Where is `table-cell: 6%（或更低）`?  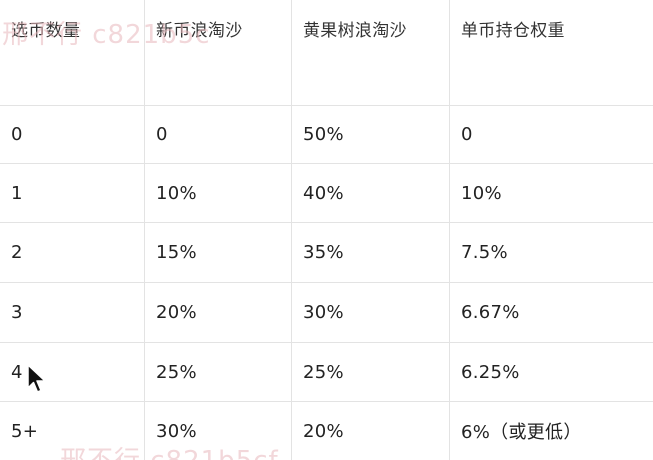
table-cell: 6%（或更低） is located at coordinates (521, 432).